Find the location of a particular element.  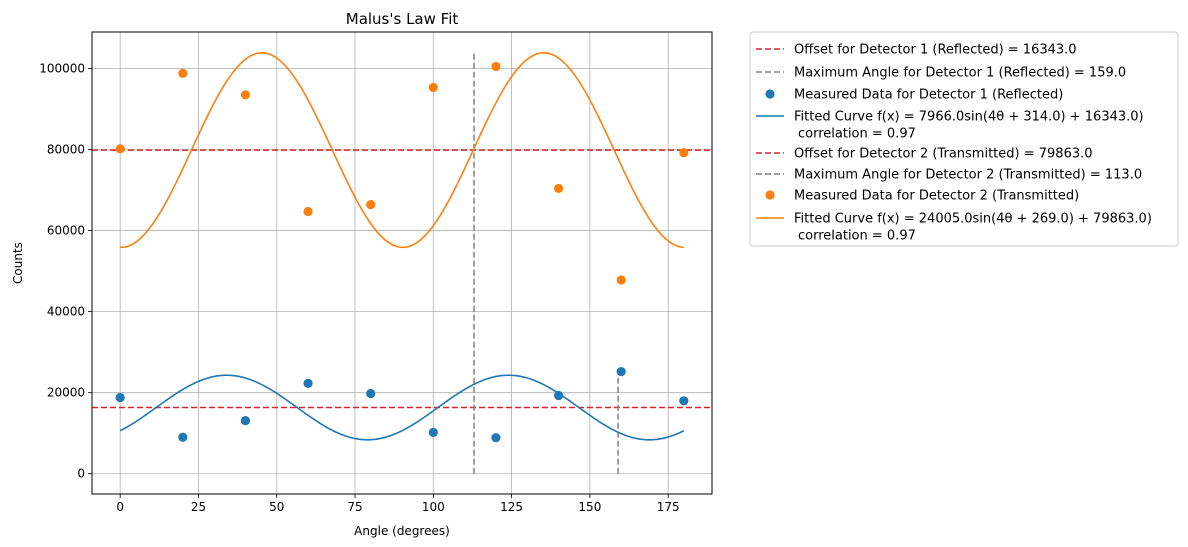

y-tick-label: 20000 is located at coordinates (66, 393).